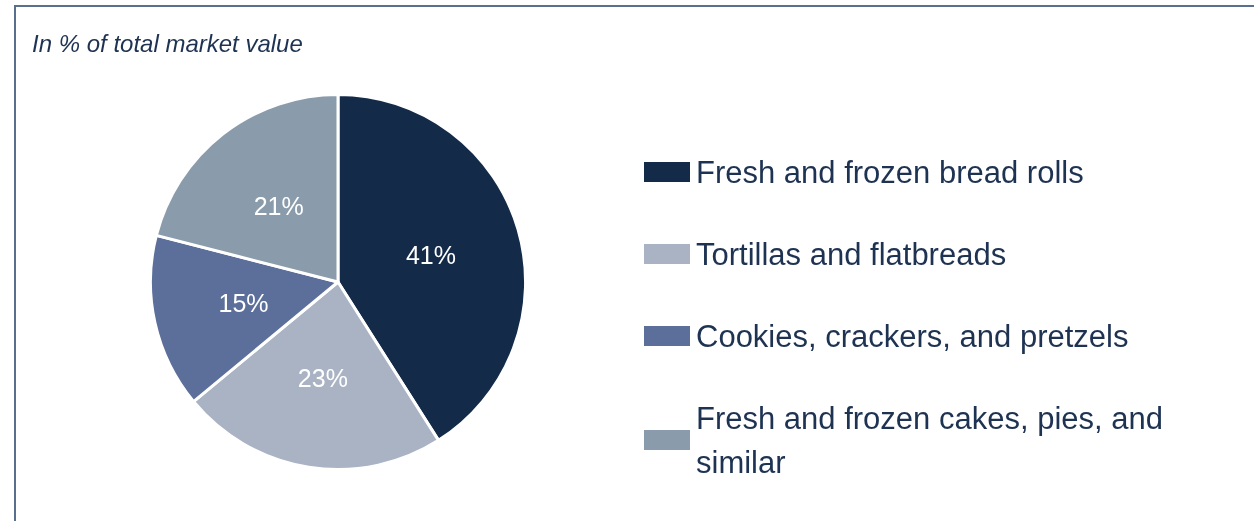  I want to click on chart-title: In % of total market value, so click(167, 43).